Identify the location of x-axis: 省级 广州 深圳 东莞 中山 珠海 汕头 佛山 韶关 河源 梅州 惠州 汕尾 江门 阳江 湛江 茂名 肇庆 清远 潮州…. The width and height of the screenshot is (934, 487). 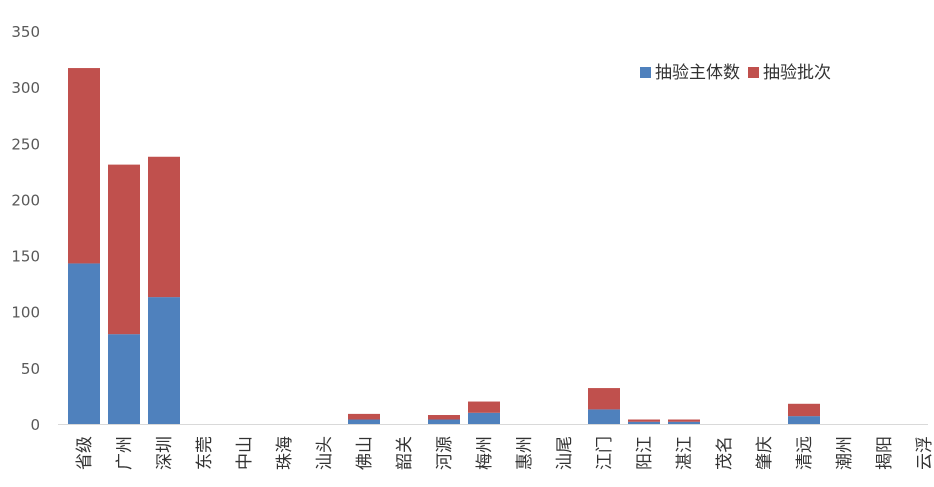
(496, 447).